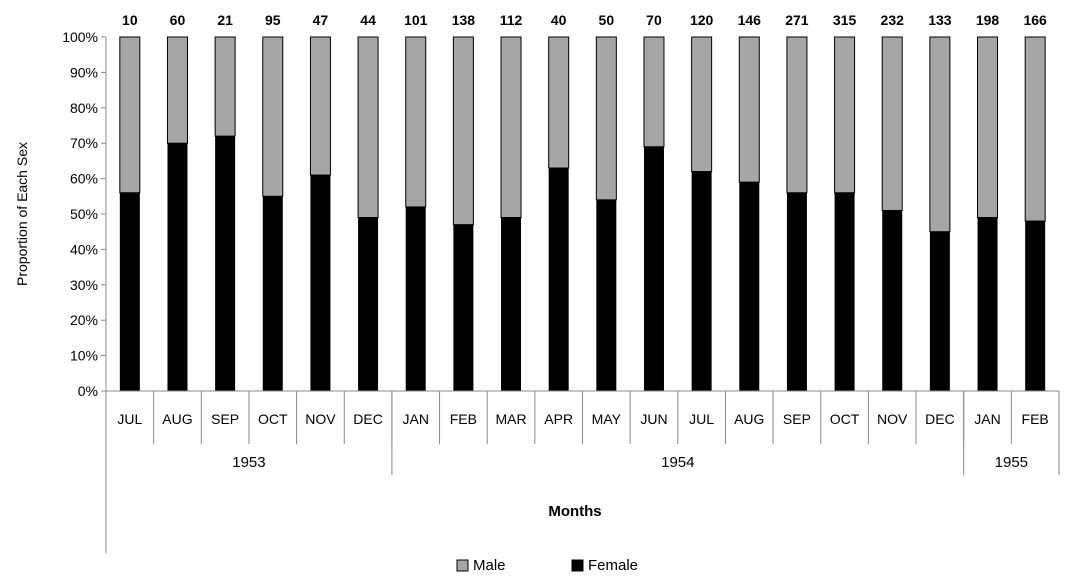 This screenshot has height=577, width=1072. What do you see at coordinates (84, 72) in the screenshot?
I see `y-tick-label: 90%` at bounding box center [84, 72].